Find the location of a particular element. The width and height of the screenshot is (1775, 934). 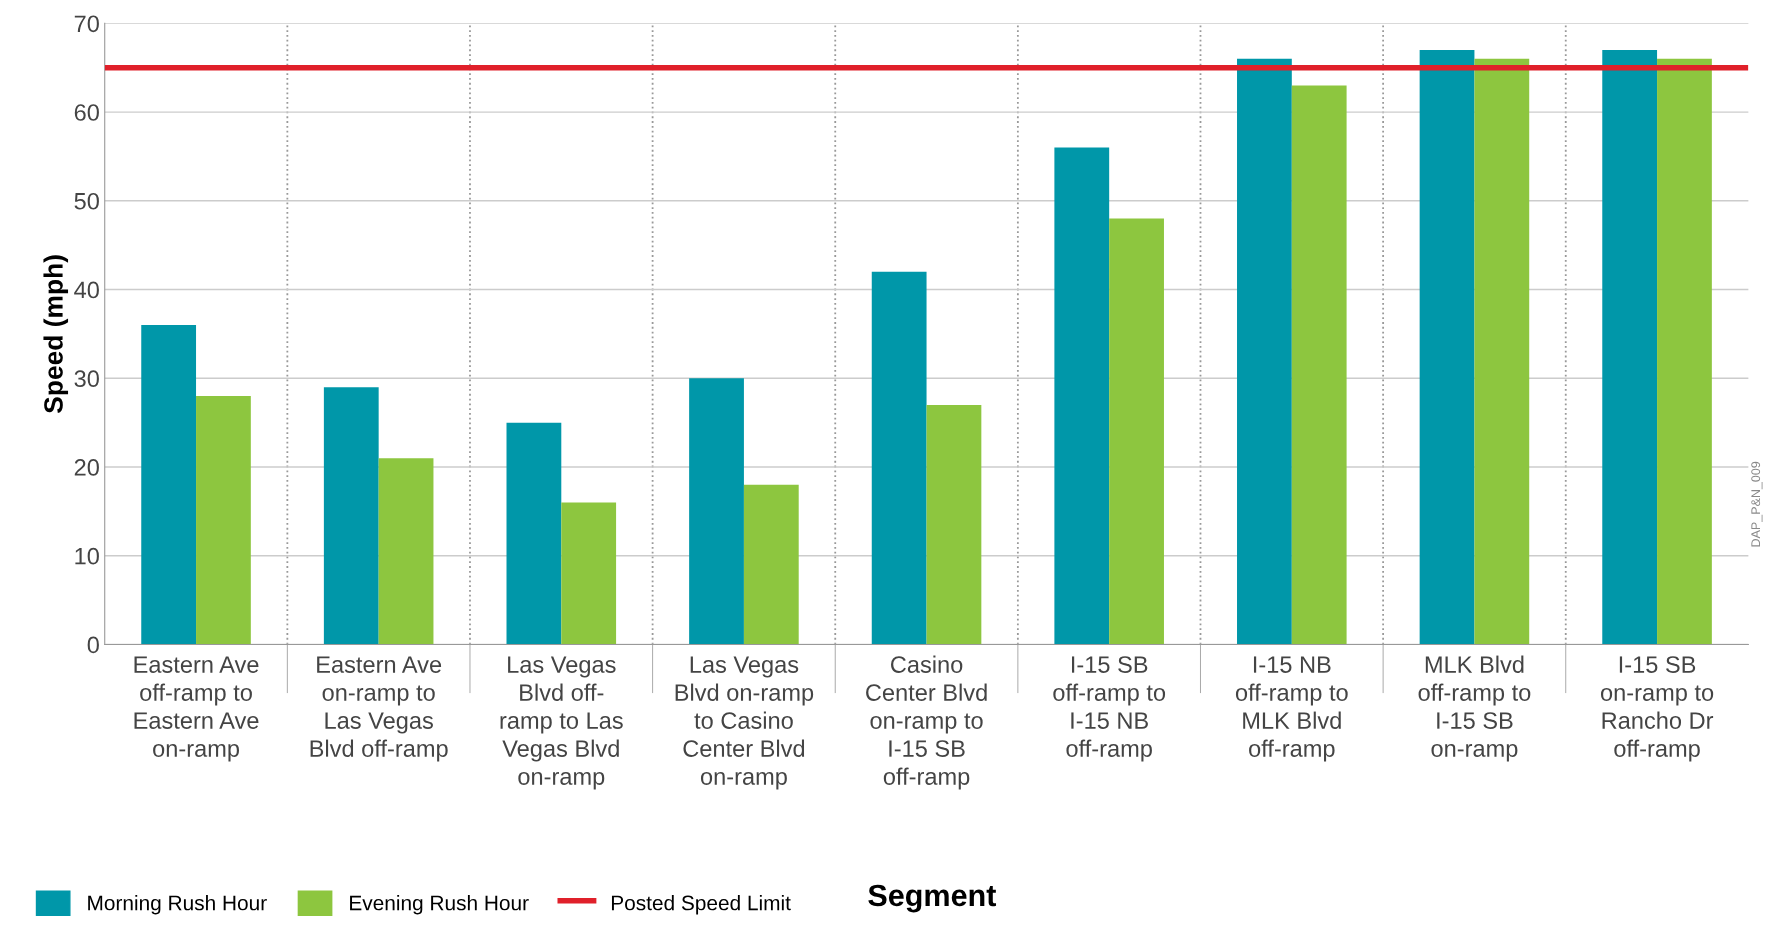

y-tick-label: 30 is located at coordinates (86, 379).